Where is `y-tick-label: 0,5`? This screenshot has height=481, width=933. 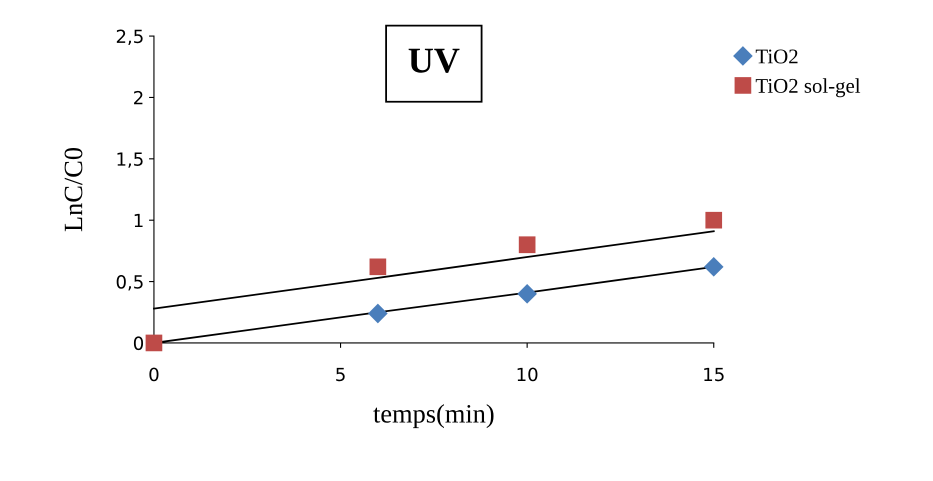 y-tick-label: 0,5 is located at coordinates (129, 283).